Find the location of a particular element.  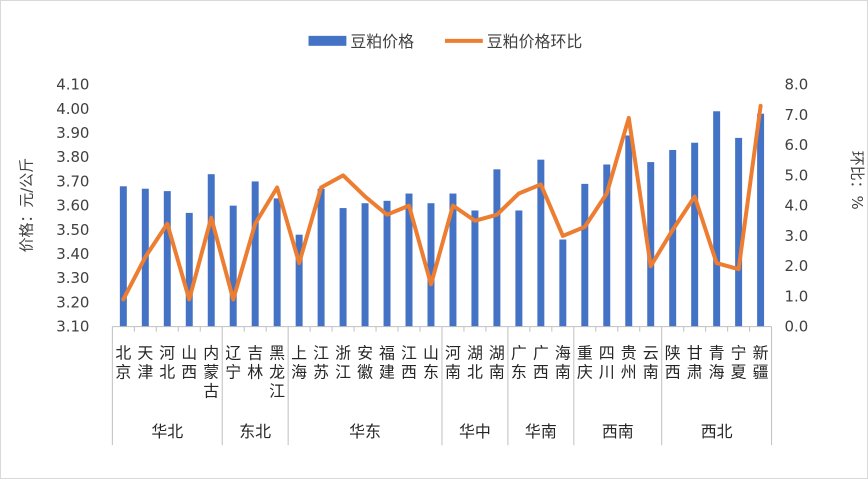

category-label: 河南 is located at coordinates (453, 363).